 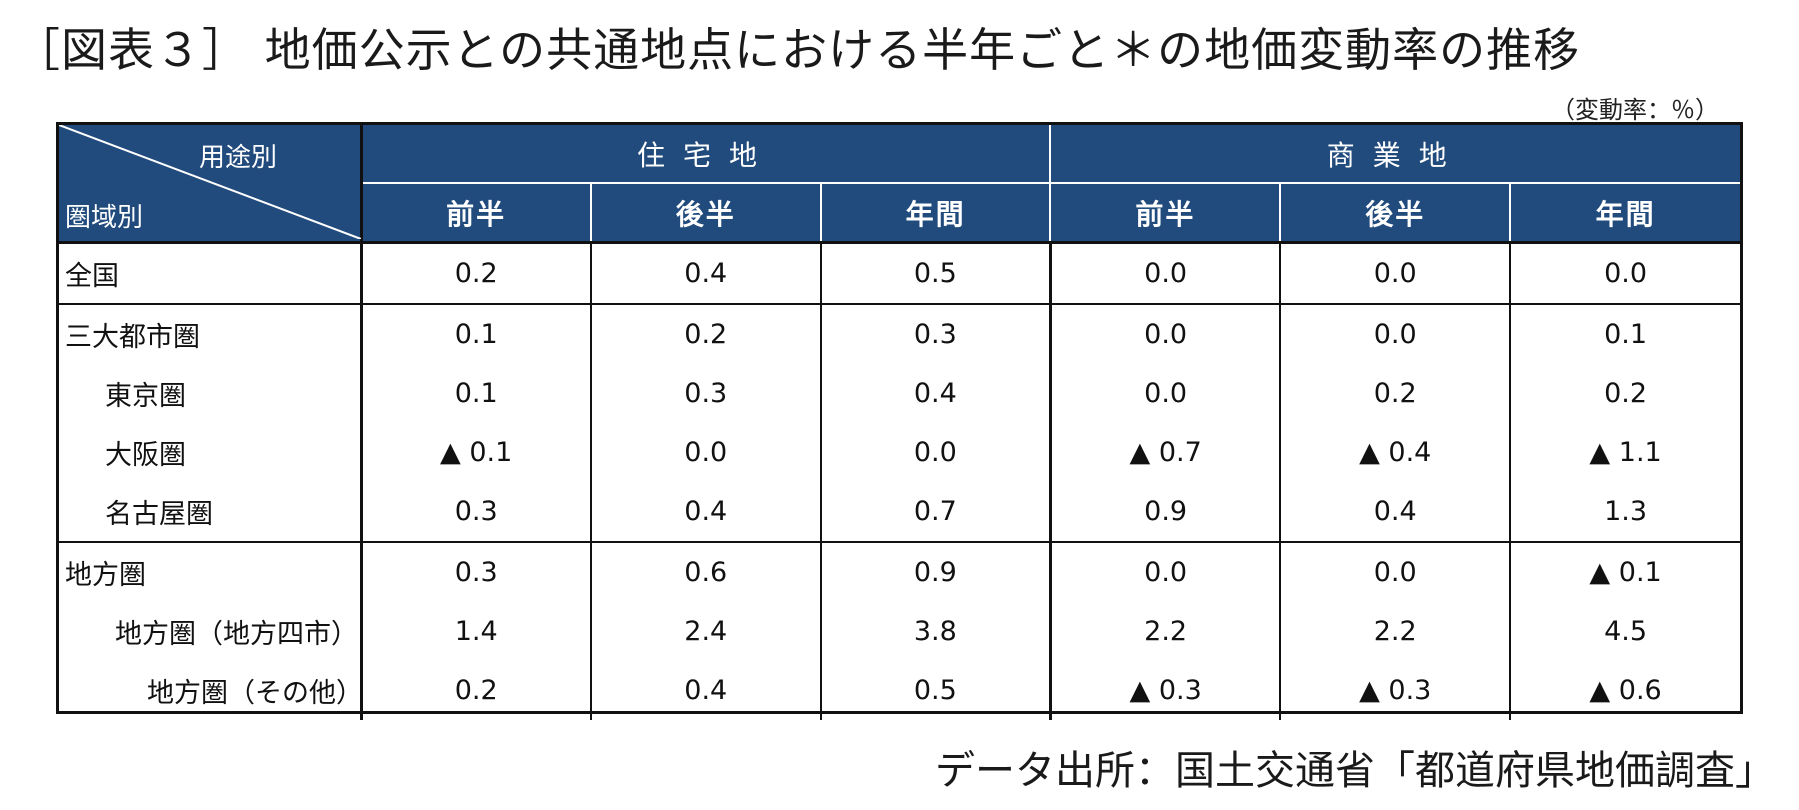 I want to click on row-label: 全国, so click(x=210, y=272).